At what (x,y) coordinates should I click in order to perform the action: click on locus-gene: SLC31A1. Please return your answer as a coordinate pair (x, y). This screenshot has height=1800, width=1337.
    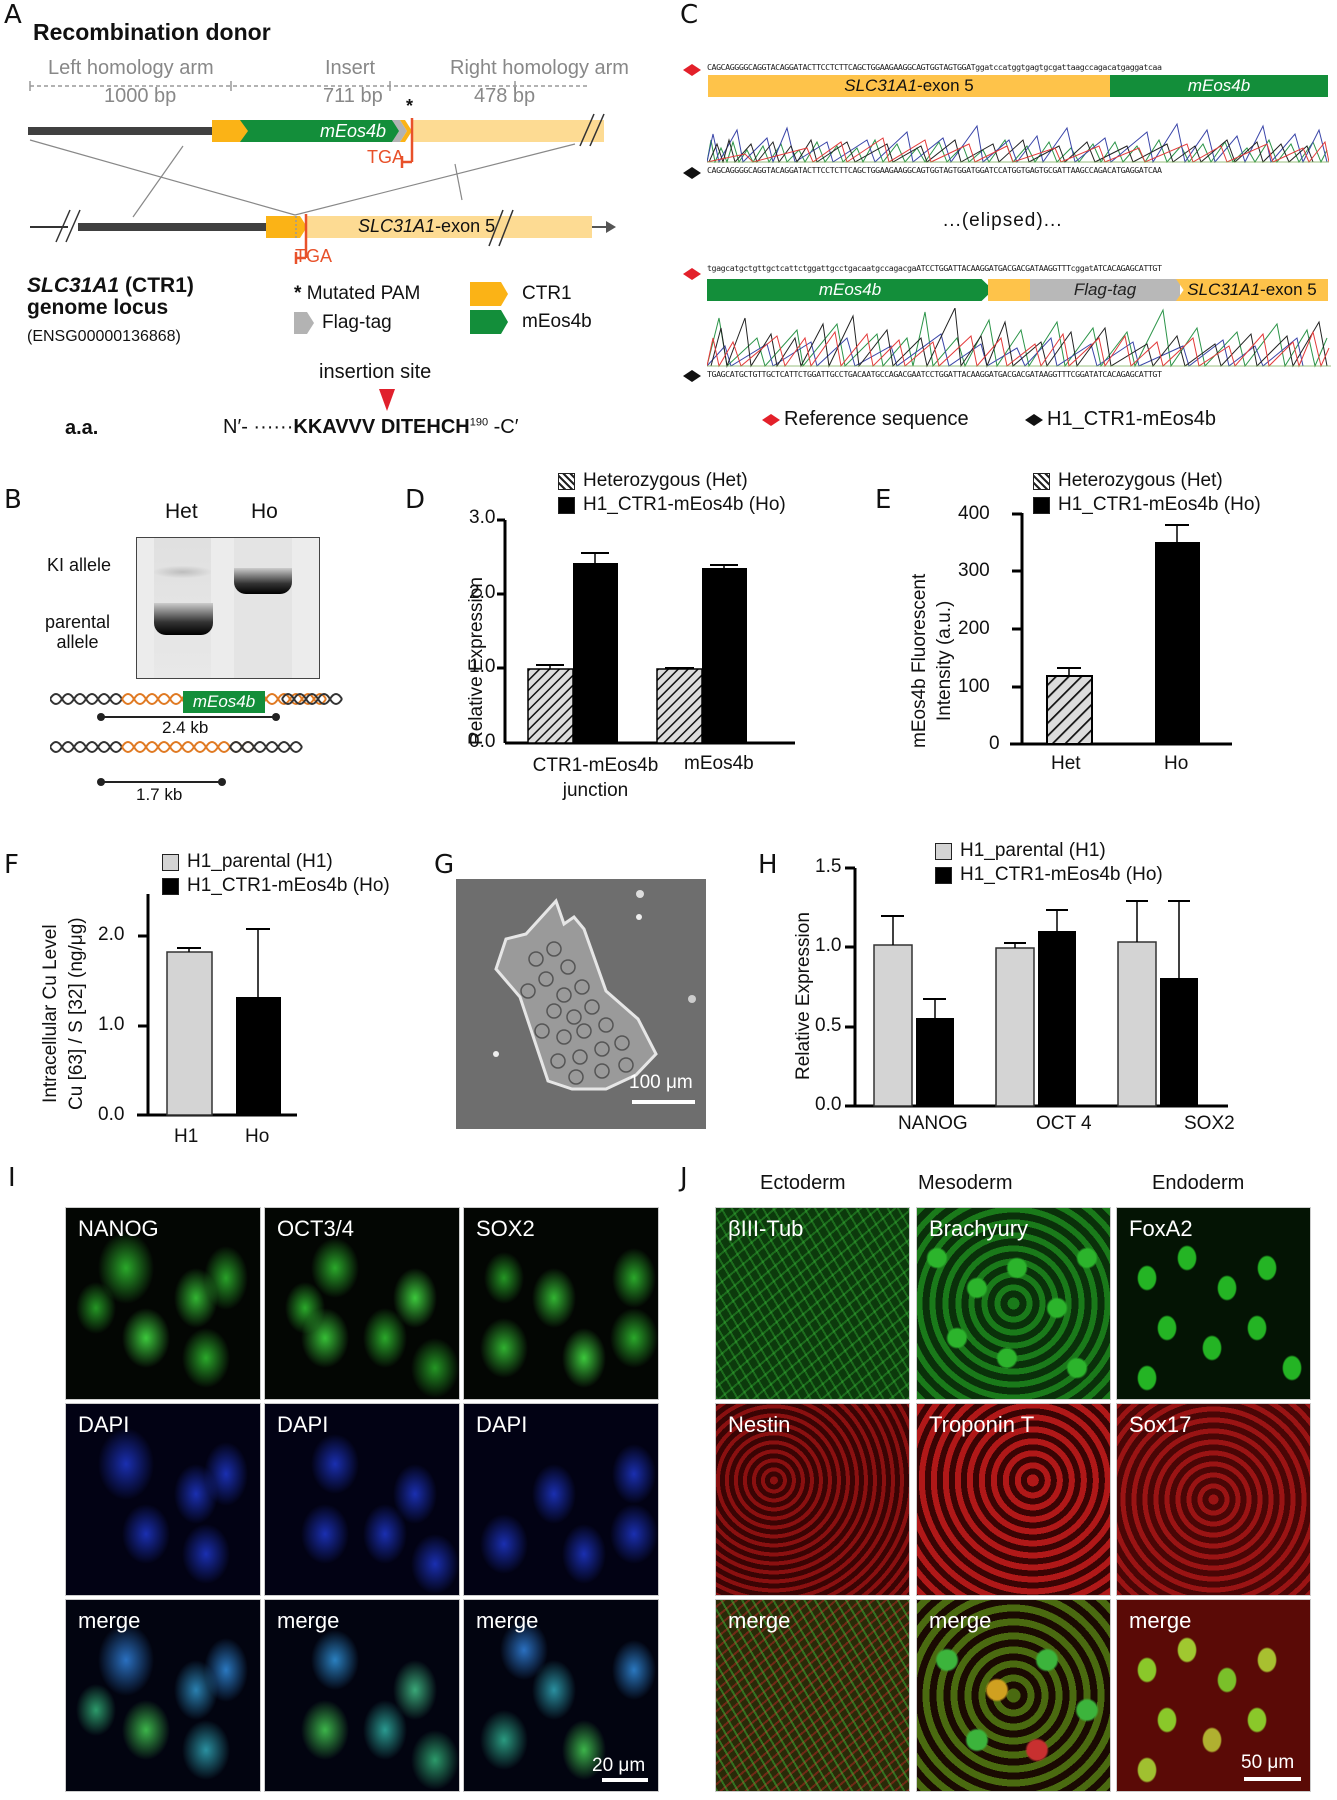
    Looking at the image, I should click on (73, 285).